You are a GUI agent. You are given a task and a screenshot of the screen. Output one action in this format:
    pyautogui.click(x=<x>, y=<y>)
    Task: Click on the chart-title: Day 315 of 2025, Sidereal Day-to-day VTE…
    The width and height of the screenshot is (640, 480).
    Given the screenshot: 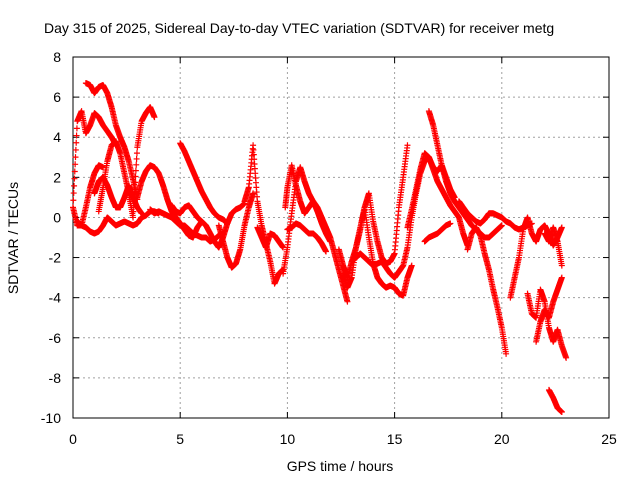 What is the action you would take?
    pyautogui.click(x=299, y=28)
    